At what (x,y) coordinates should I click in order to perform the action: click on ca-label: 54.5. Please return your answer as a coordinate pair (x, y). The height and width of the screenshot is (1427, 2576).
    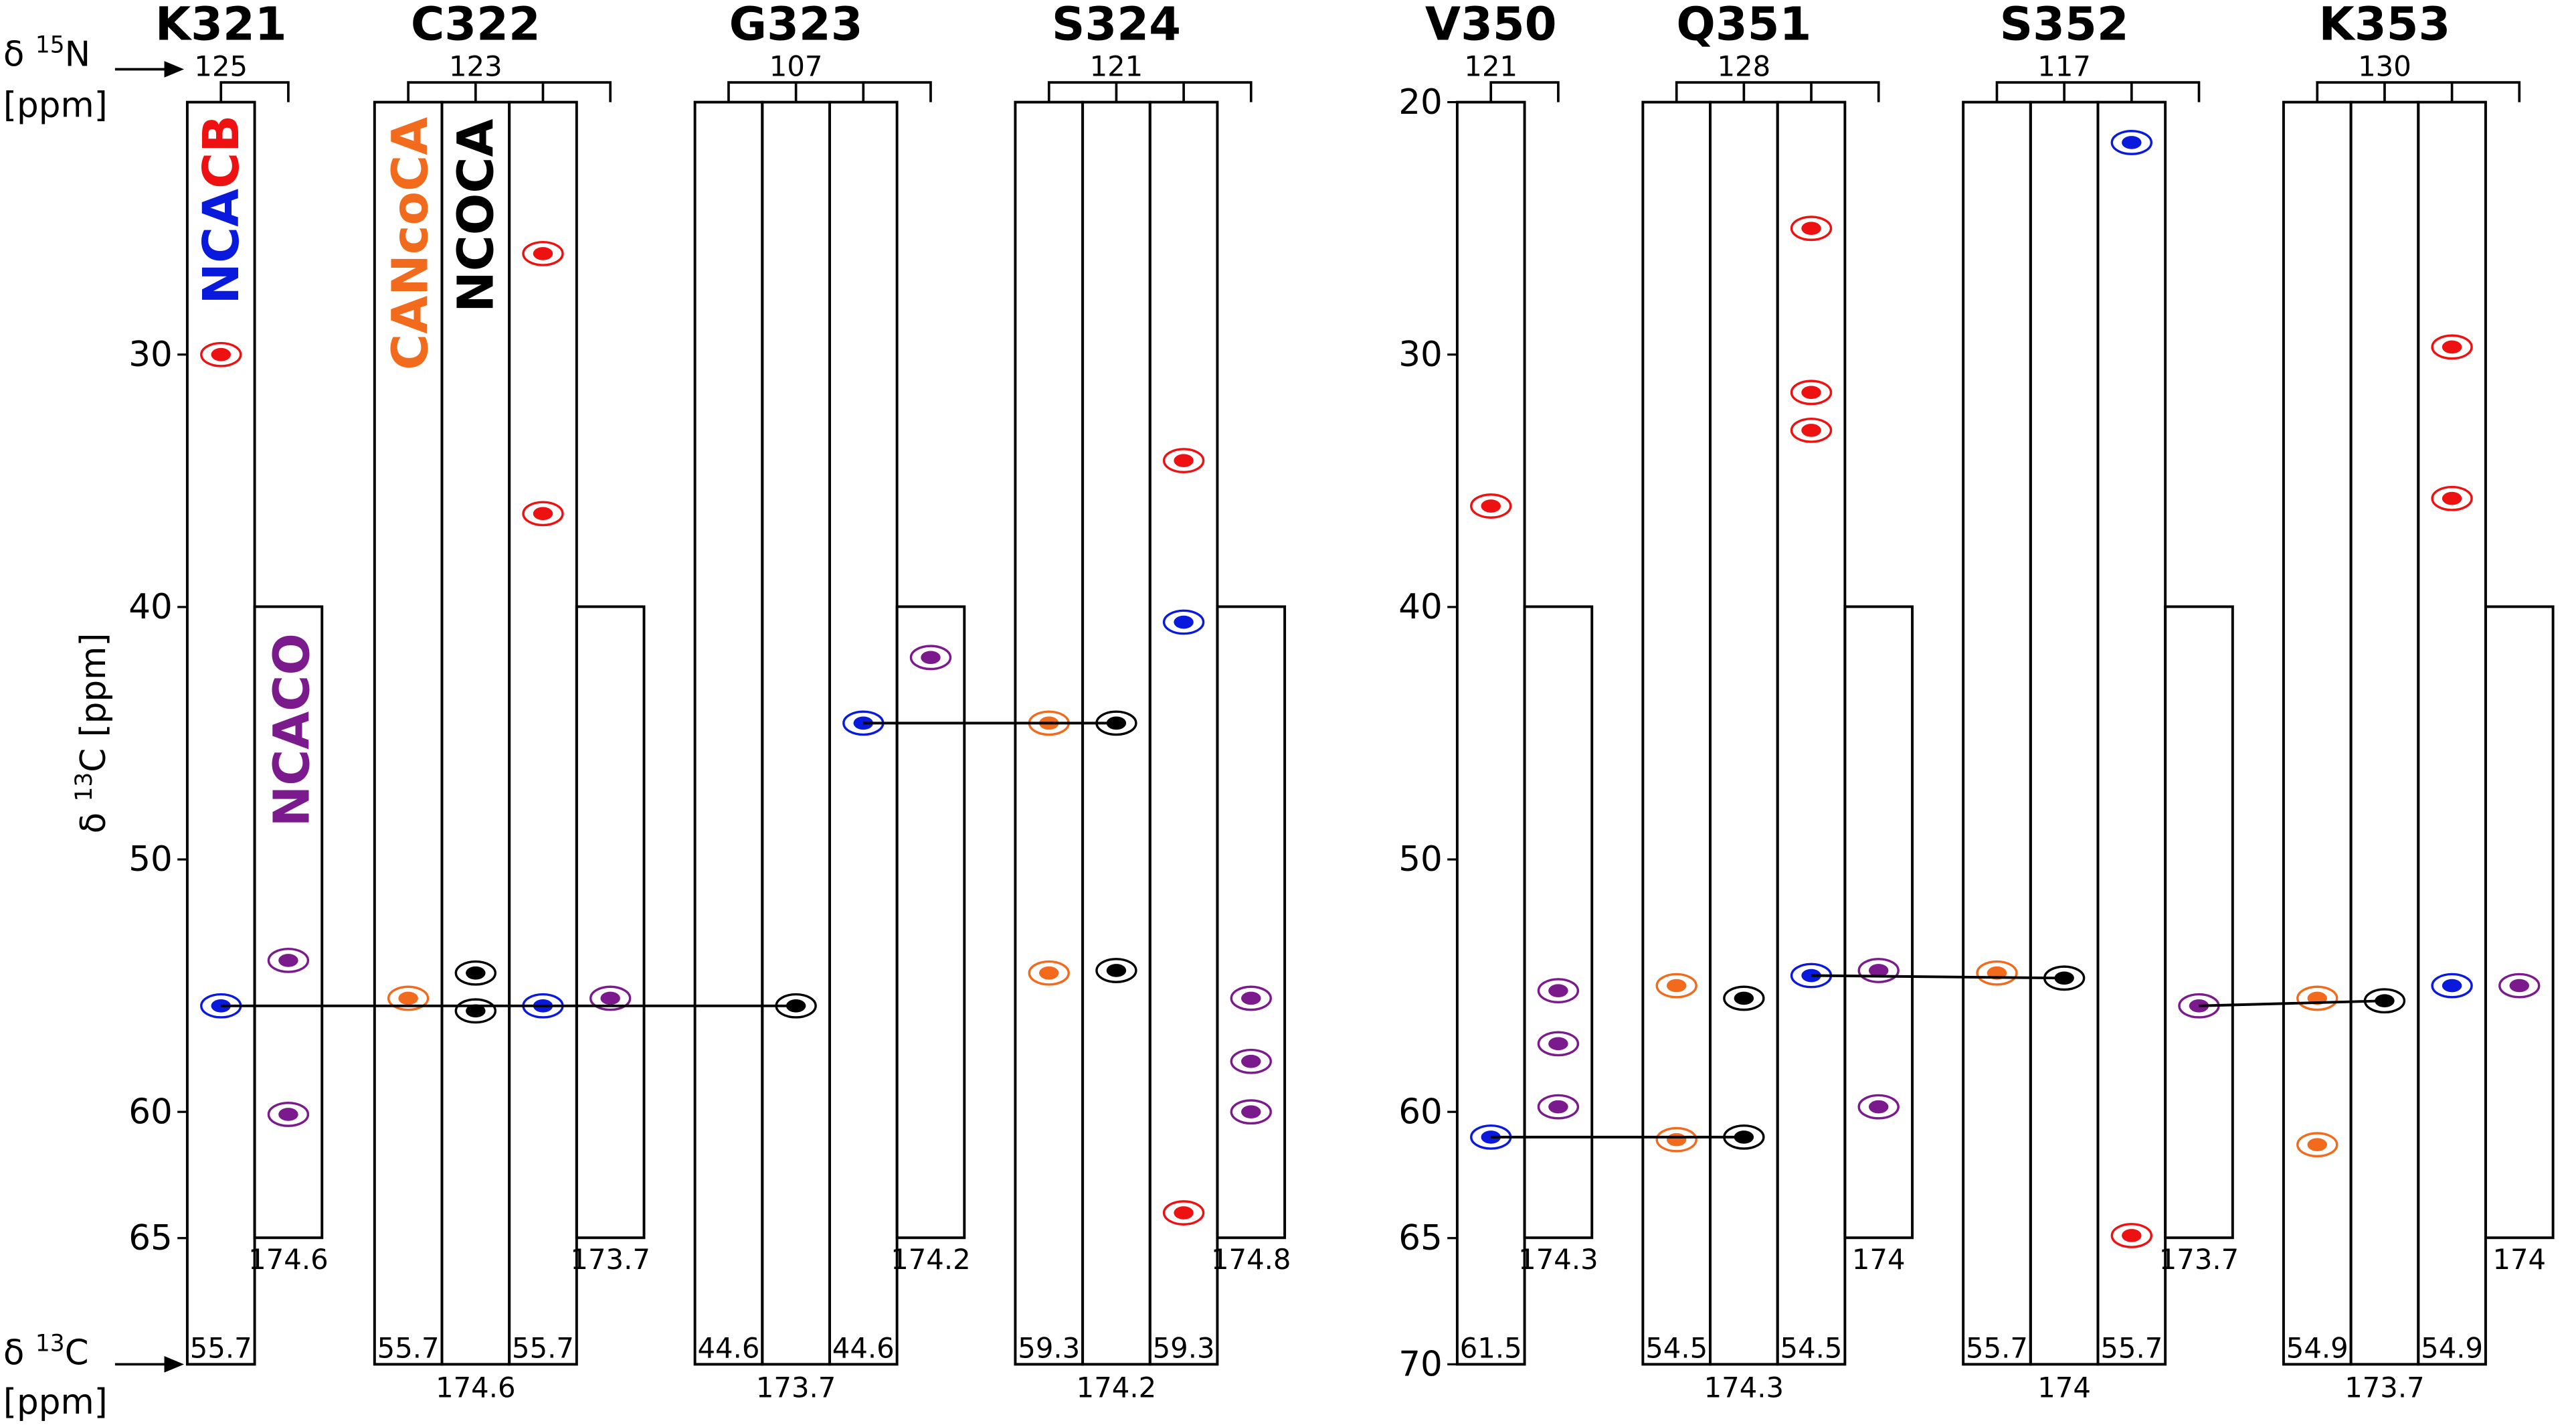
    Looking at the image, I should click on (1676, 1347).